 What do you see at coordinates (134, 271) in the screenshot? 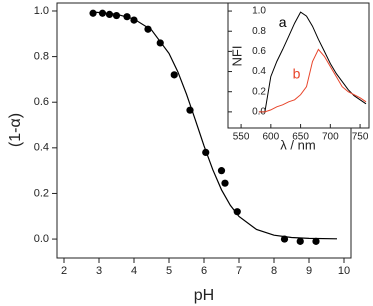
I see `x-tick-label: 4` at bounding box center [134, 271].